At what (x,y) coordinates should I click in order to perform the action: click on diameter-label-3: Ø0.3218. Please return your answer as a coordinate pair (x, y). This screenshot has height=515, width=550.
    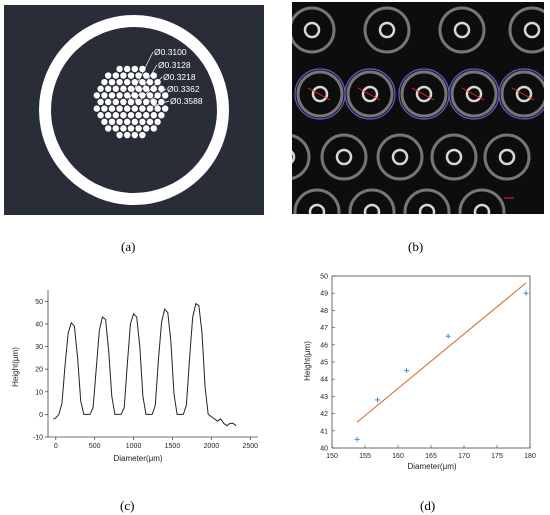
    Looking at the image, I should click on (179, 77).